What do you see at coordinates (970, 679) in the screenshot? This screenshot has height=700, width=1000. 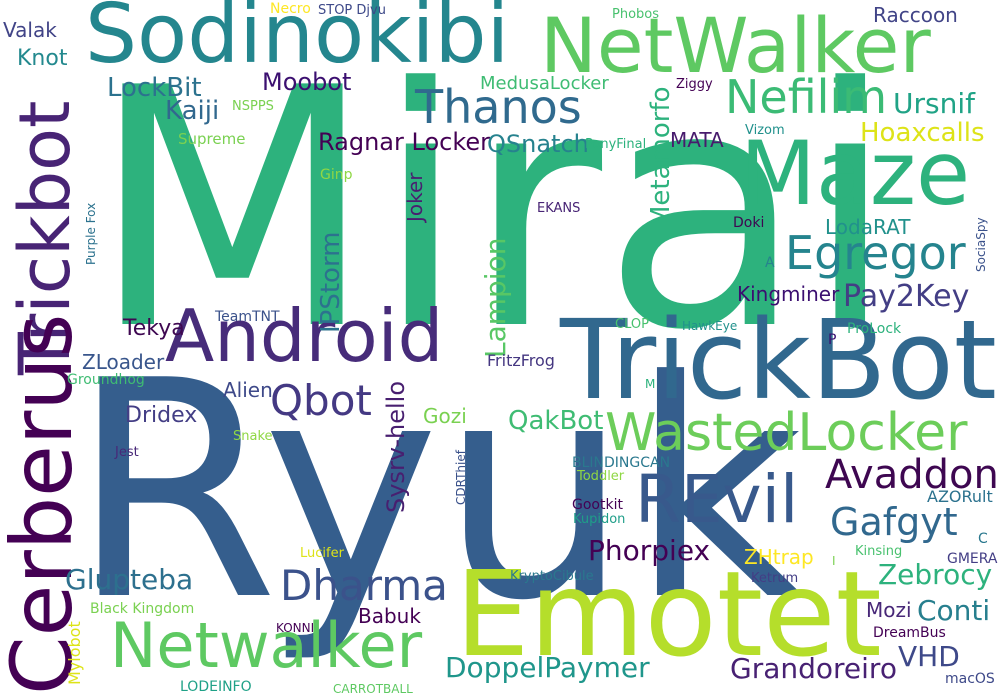 I see `word-macos: macOS` at bounding box center [970, 679].